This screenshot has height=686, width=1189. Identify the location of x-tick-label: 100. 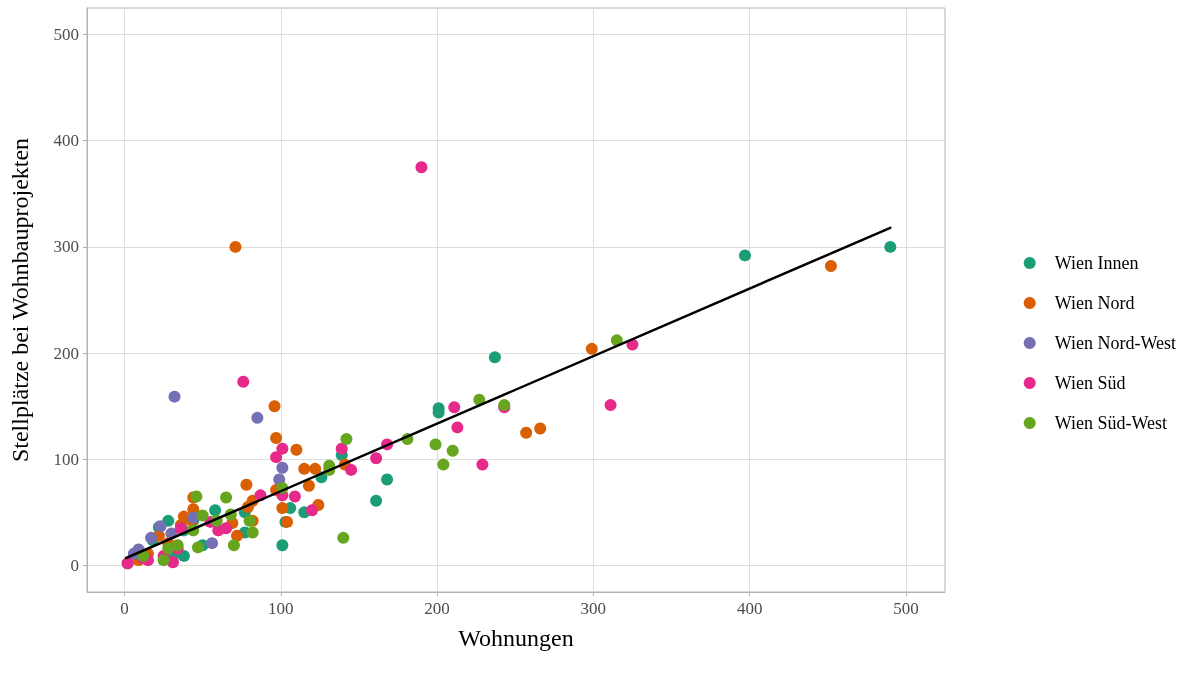
(281, 608).